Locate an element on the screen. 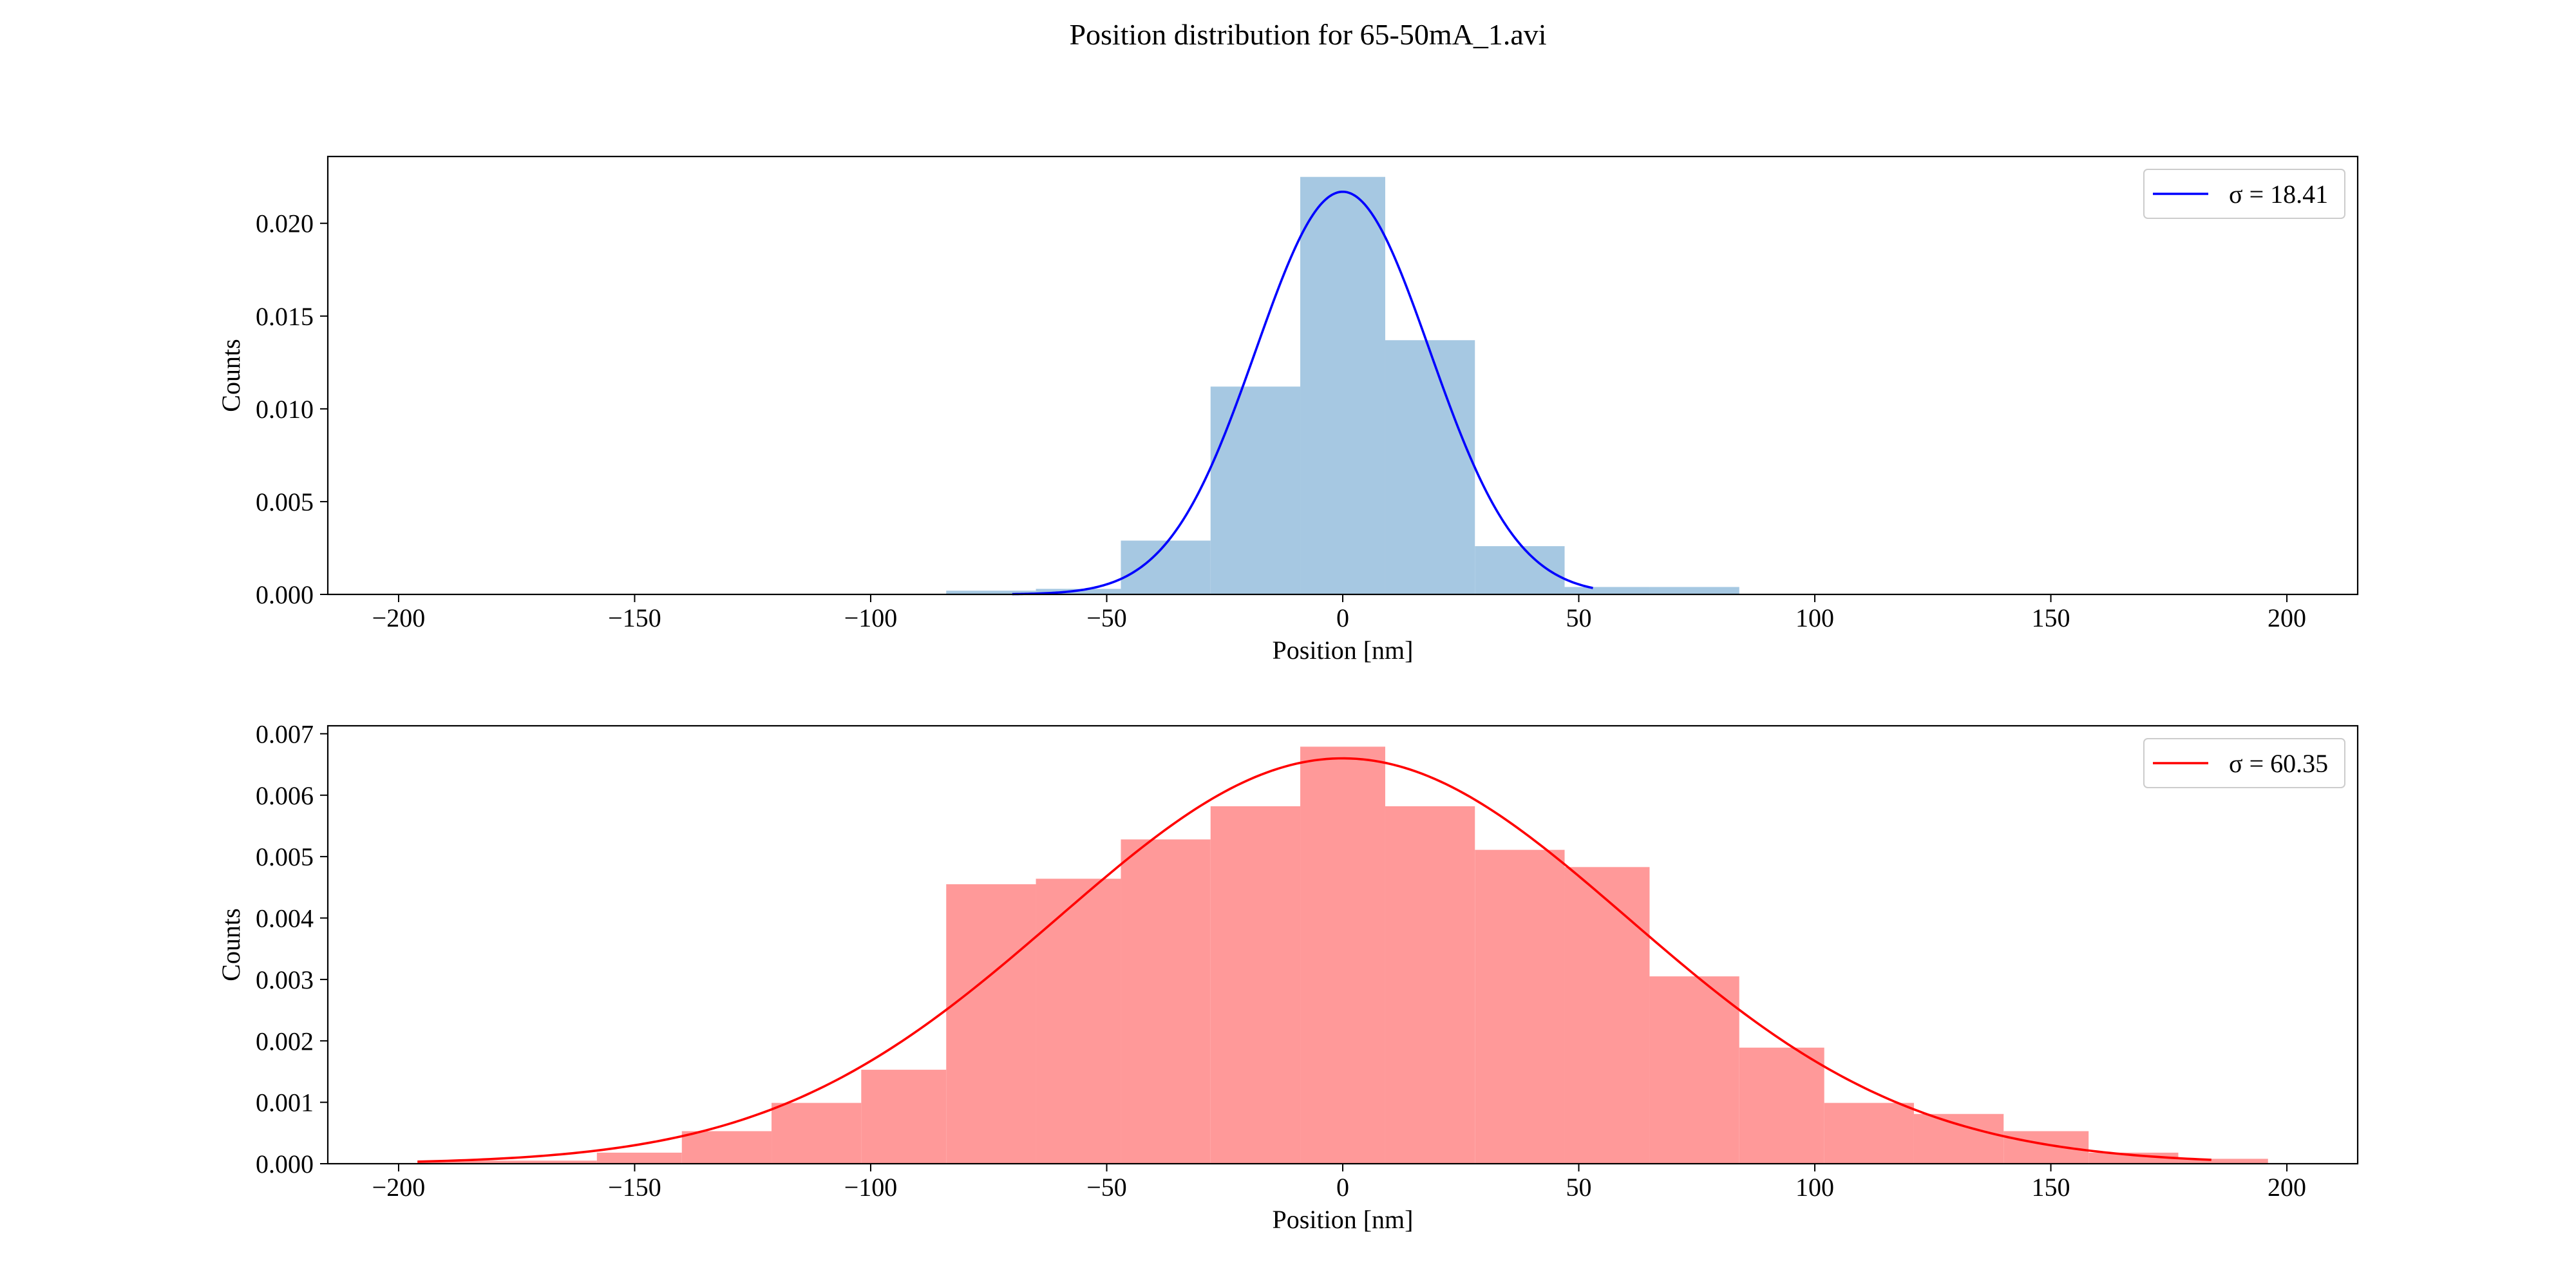 The height and width of the screenshot is (1288, 2576). y-tick-label: 0.004 is located at coordinates (285, 918).